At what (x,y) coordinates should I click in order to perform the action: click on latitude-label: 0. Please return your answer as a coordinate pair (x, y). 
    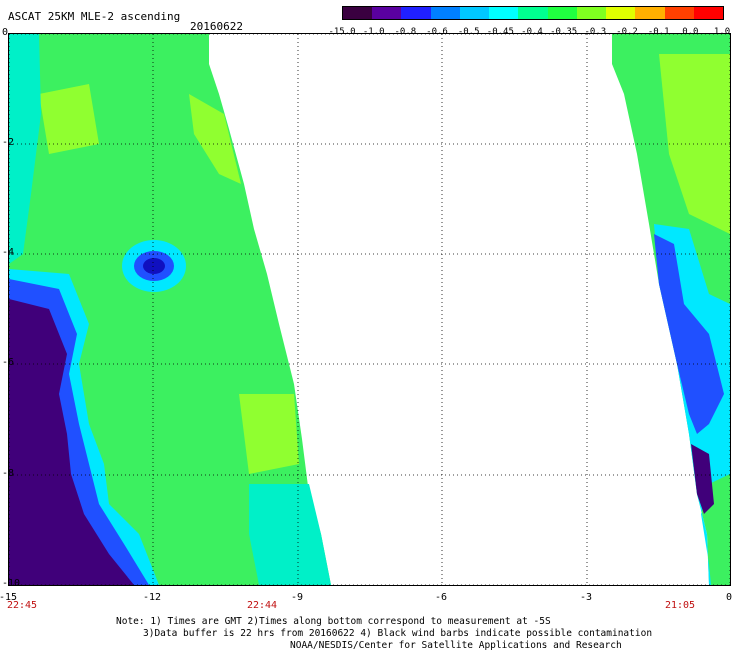
    Looking at the image, I should click on (5, 32).